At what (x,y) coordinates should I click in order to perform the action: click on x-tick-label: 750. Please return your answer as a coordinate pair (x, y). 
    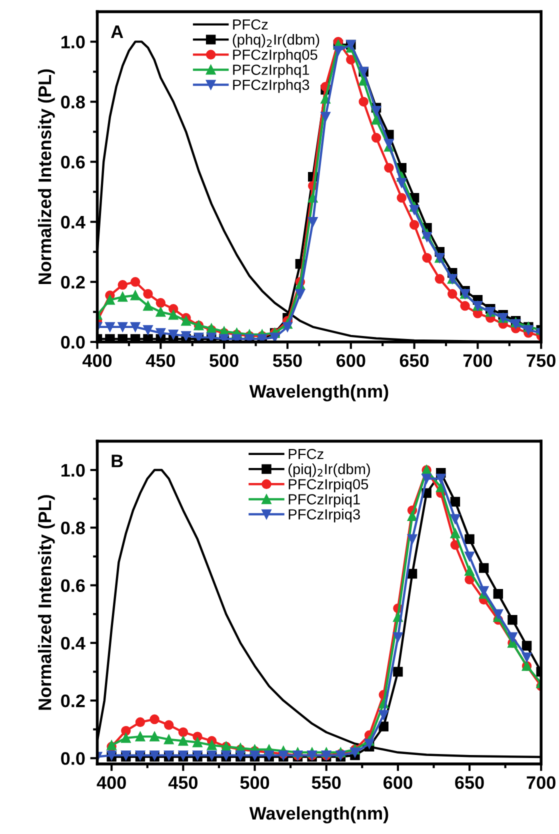
    Looking at the image, I should click on (541, 361).